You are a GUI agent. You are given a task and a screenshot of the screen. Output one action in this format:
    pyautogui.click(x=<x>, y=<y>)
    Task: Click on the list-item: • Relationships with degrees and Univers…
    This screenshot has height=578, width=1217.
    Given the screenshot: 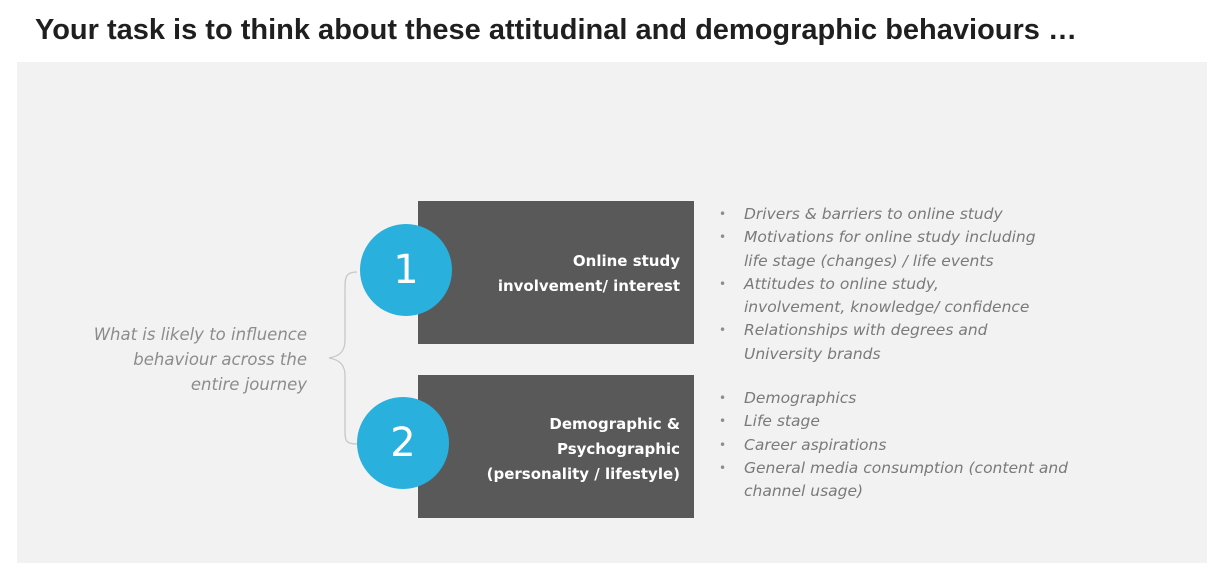 What is the action you would take?
    pyautogui.click(x=853, y=342)
    